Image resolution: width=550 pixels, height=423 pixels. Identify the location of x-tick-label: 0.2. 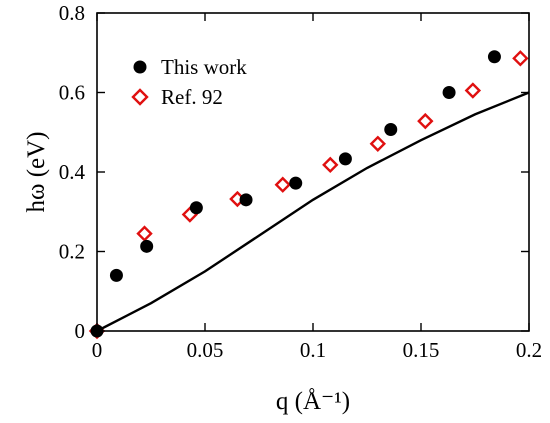
(529, 350).